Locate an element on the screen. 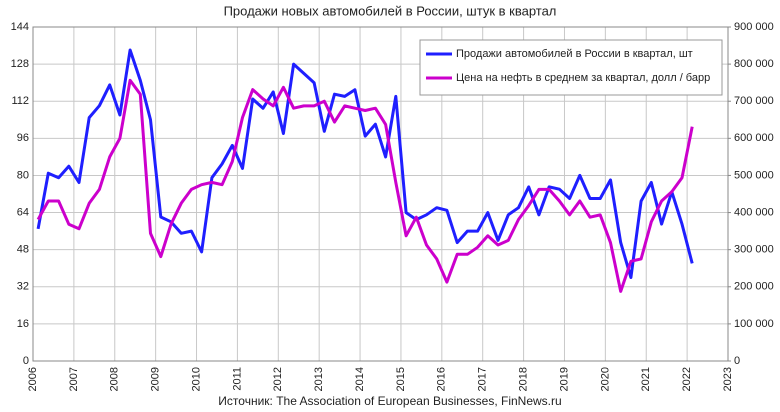  y2-tick-label: 0 is located at coordinates (737, 361).